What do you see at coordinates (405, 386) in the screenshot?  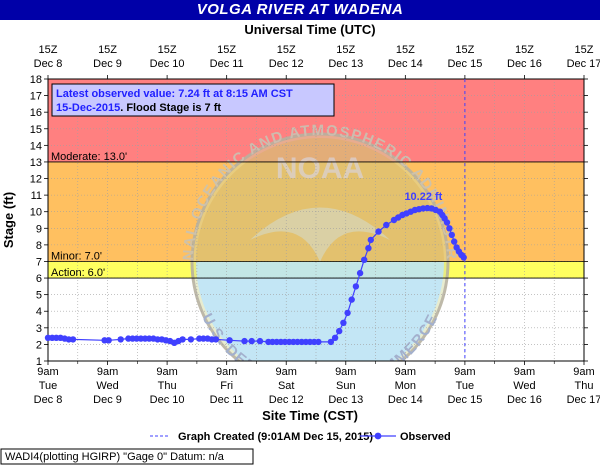 I see `x-tick-weekday: Mon` at bounding box center [405, 386].